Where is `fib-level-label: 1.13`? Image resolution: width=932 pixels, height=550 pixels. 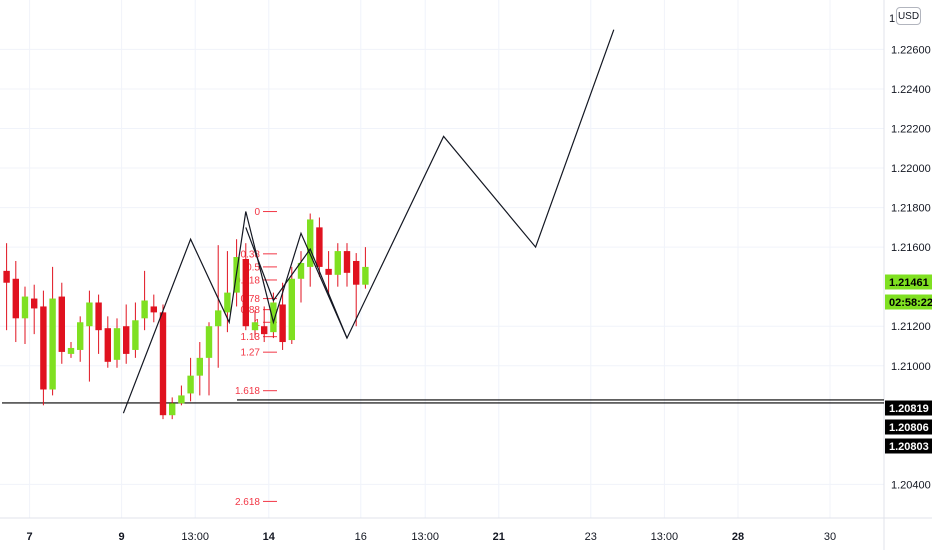
fib-level-label: 1.13 is located at coordinates (251, 337).